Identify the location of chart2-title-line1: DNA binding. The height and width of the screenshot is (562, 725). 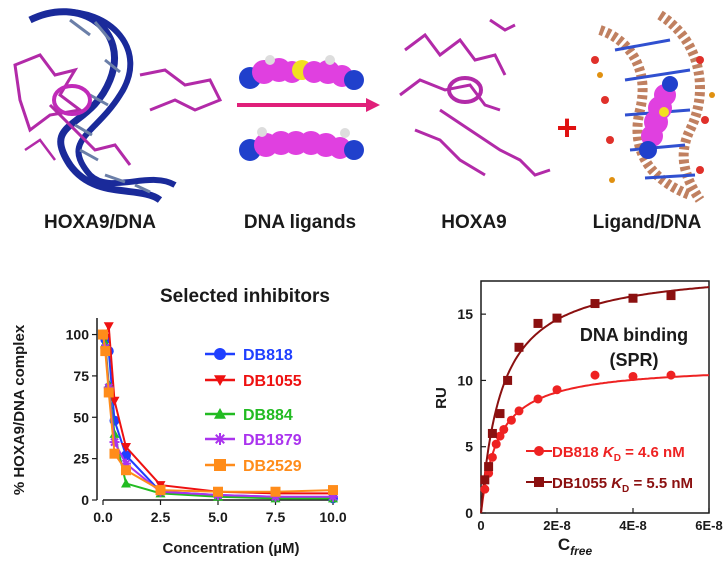
(634, 335).